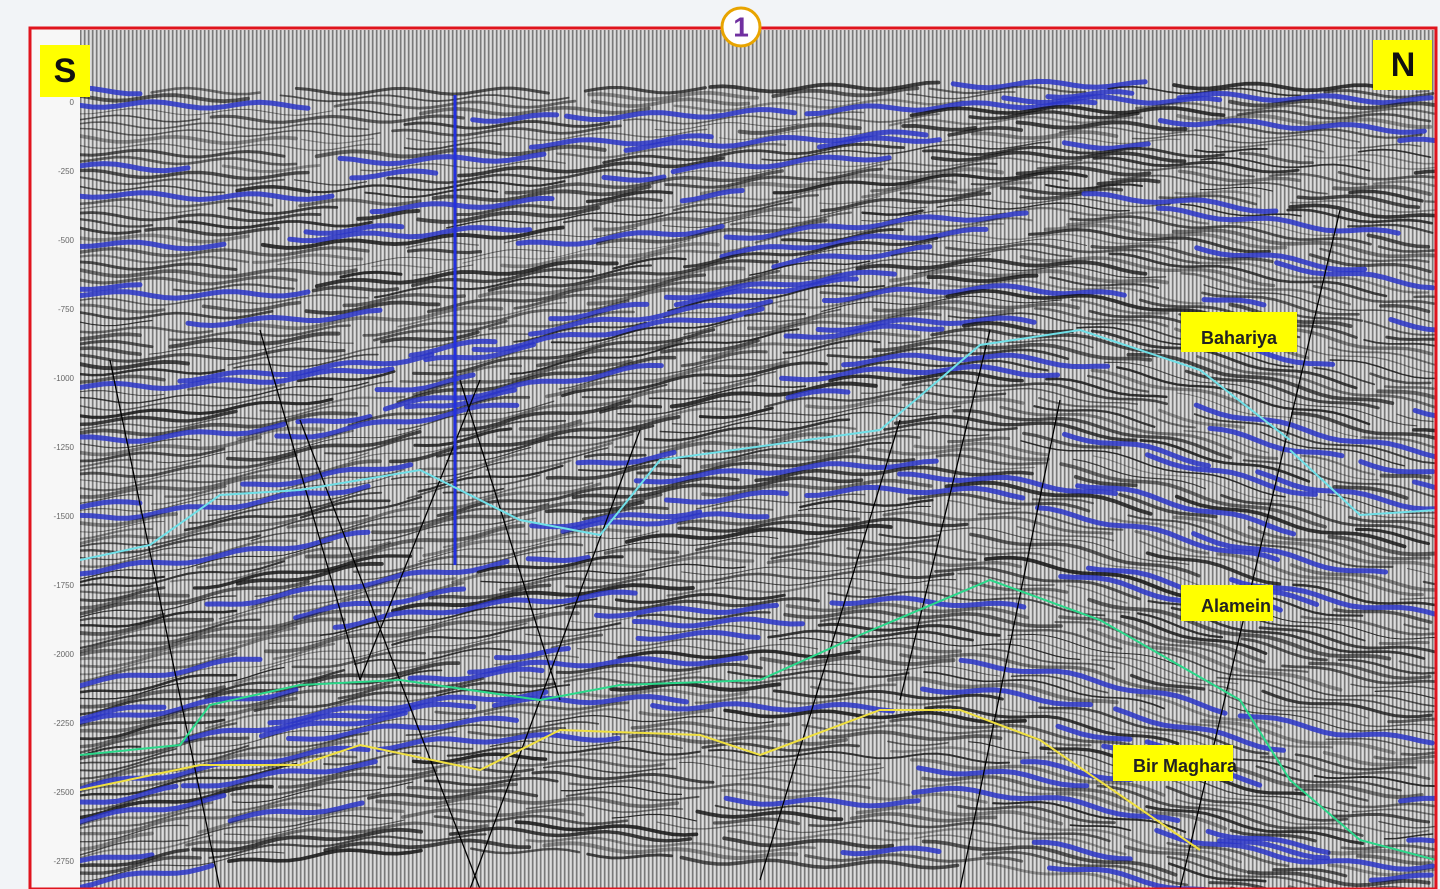 The height and width of the screenshot is (889, 1440). What do you see at coordinates (64, 792) in the screenshot?
I see `depth-tick-label: -2500` at bounding box center [64, 792].